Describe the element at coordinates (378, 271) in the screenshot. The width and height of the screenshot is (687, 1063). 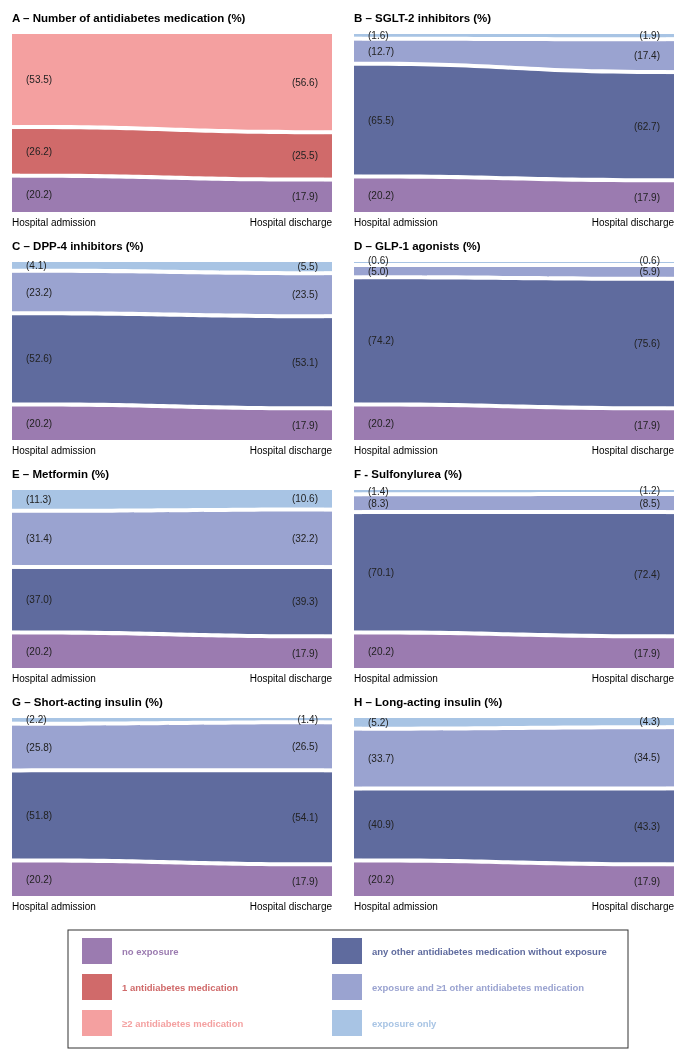
I see `data-label: (5.0)` at that location.